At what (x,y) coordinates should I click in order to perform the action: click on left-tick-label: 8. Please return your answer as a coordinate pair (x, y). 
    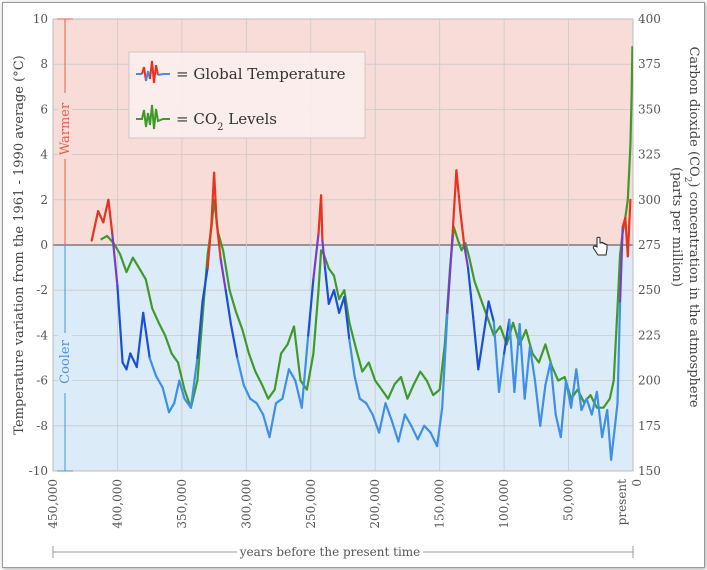
    Looking at the image, I should click on (44, 64).